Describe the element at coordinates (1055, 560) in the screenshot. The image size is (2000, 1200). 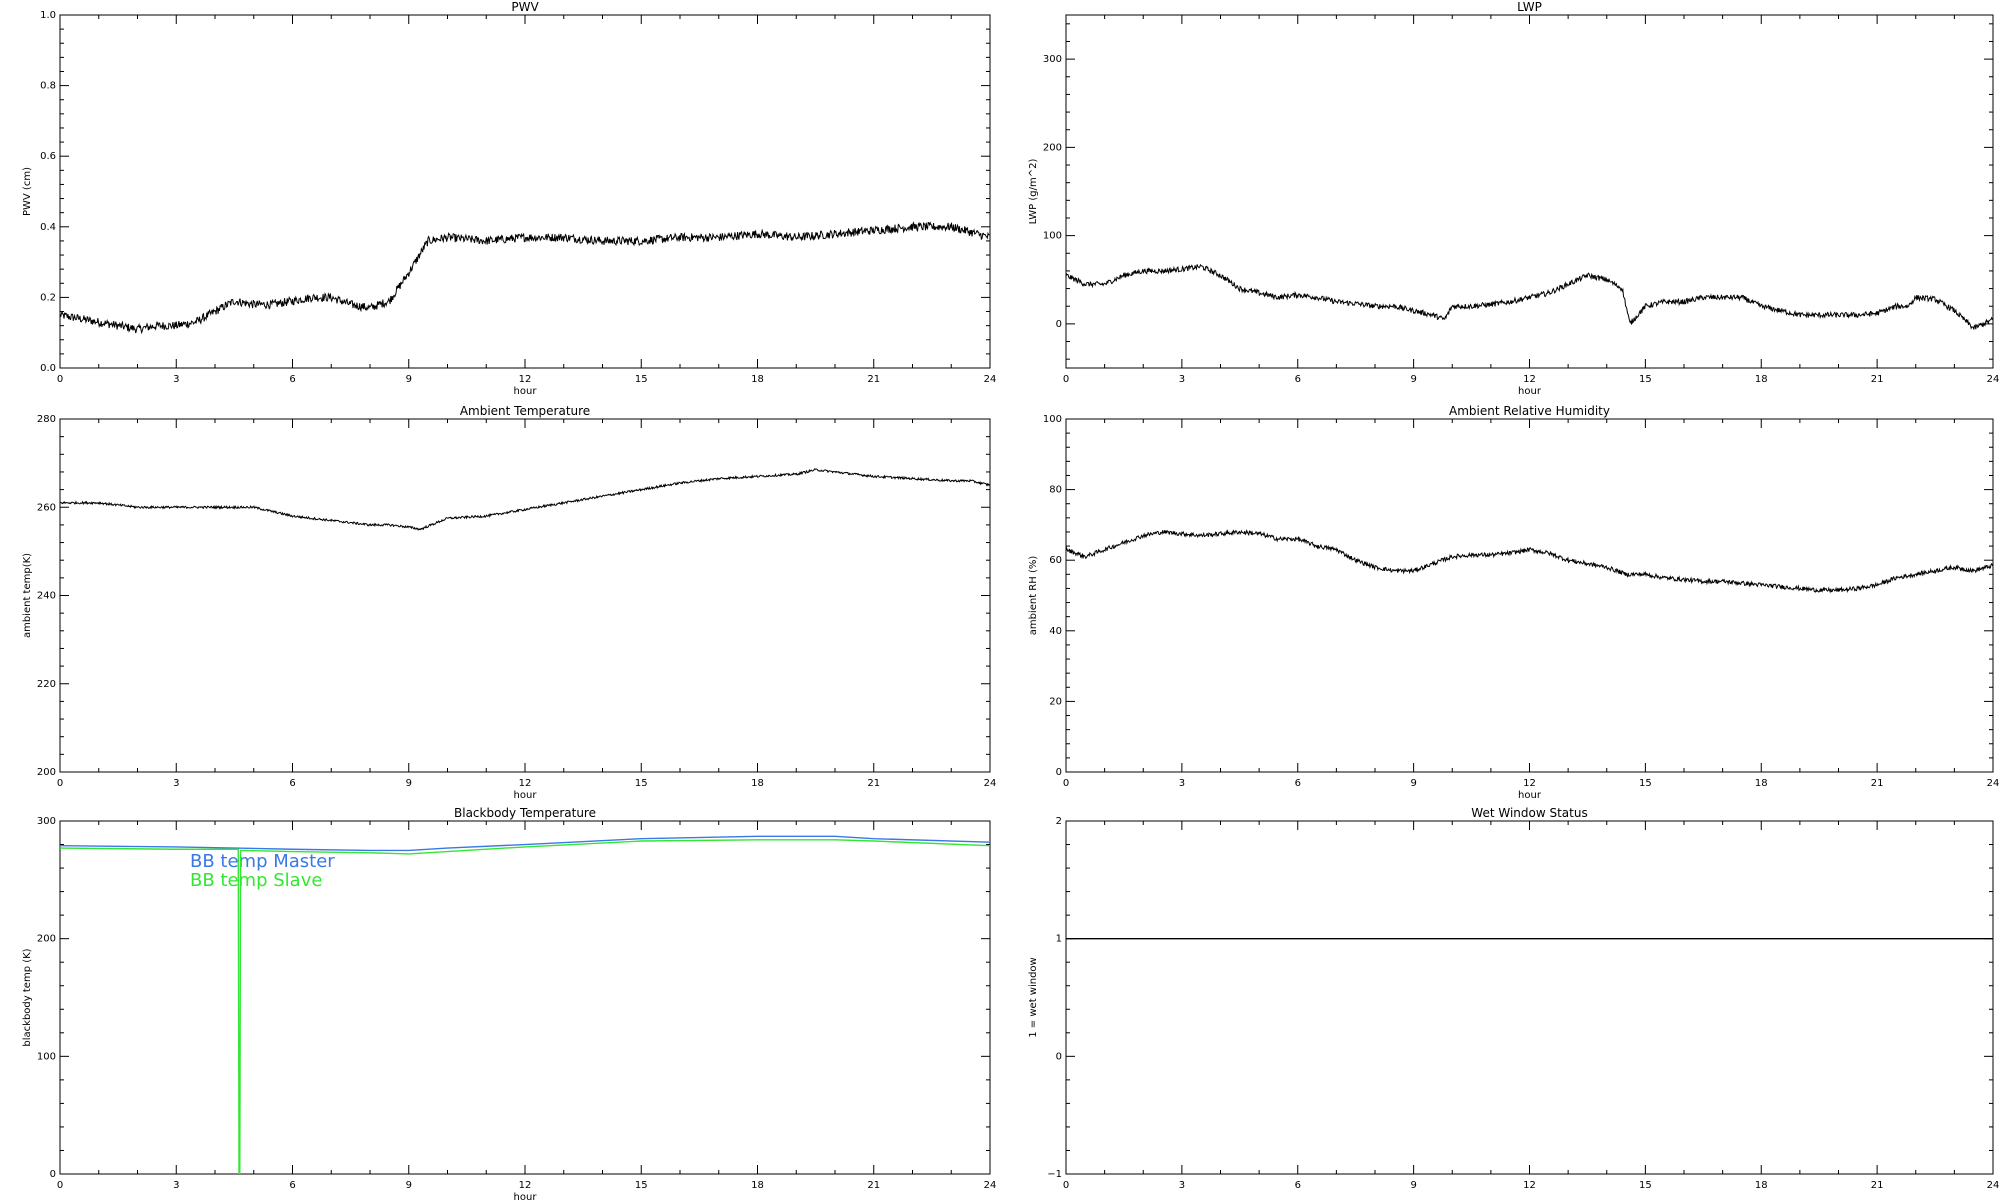
I see `y-tick-label: 60` at that location.